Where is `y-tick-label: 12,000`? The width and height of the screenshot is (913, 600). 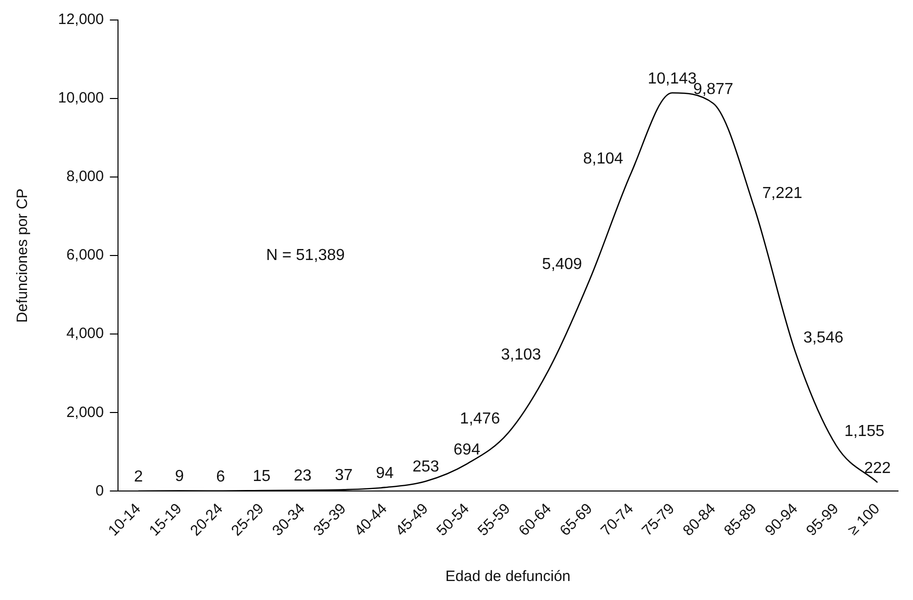 y-tick-label: 12,000 is located at coordinates (81, 19).